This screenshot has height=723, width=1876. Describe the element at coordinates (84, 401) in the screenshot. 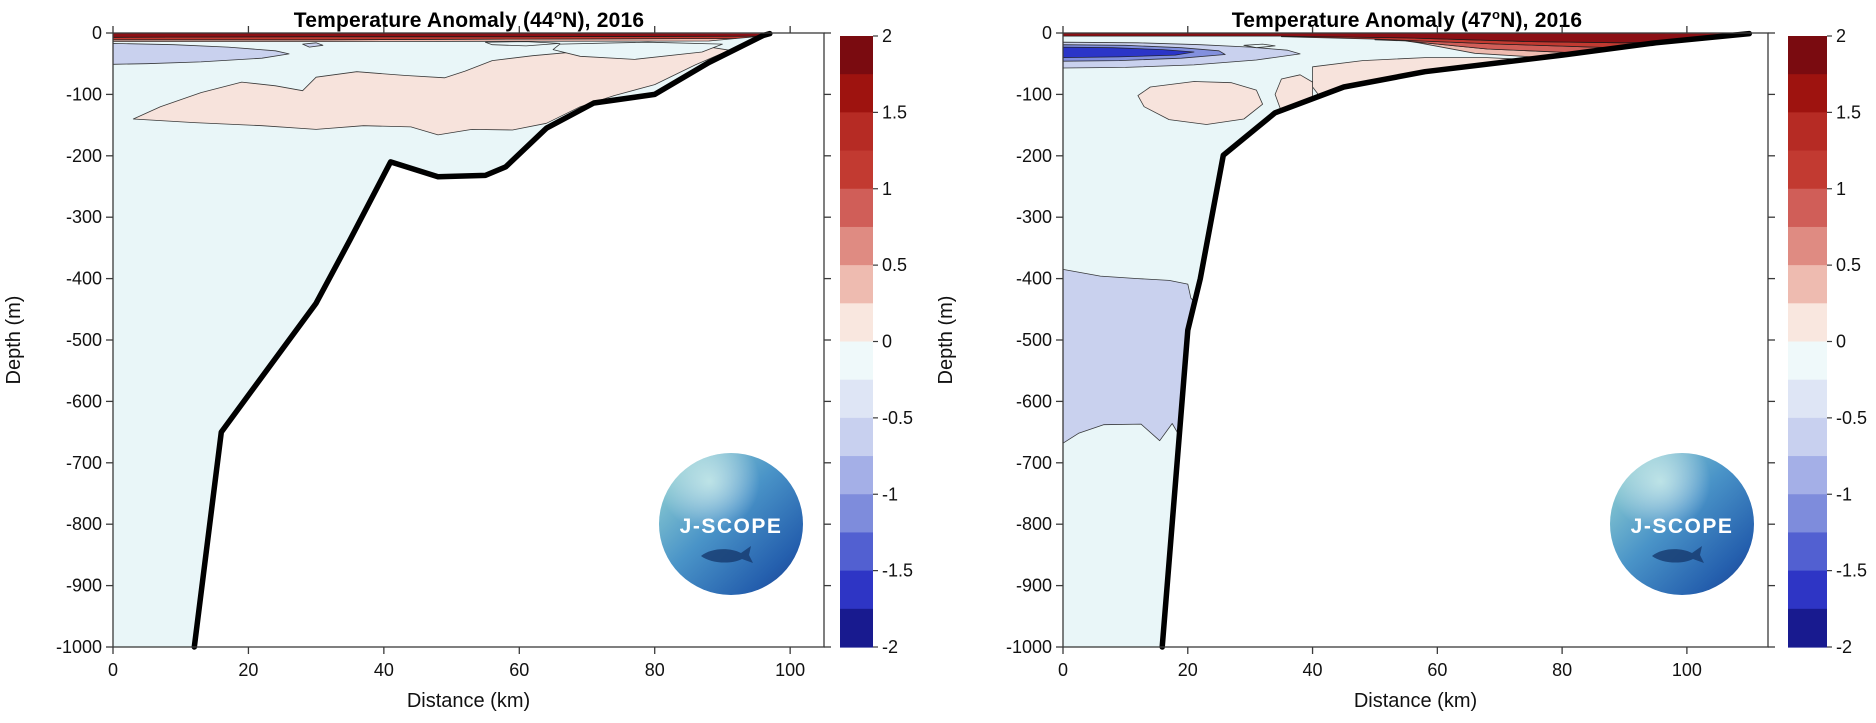

I see `y-tick-label: -600` at that location.